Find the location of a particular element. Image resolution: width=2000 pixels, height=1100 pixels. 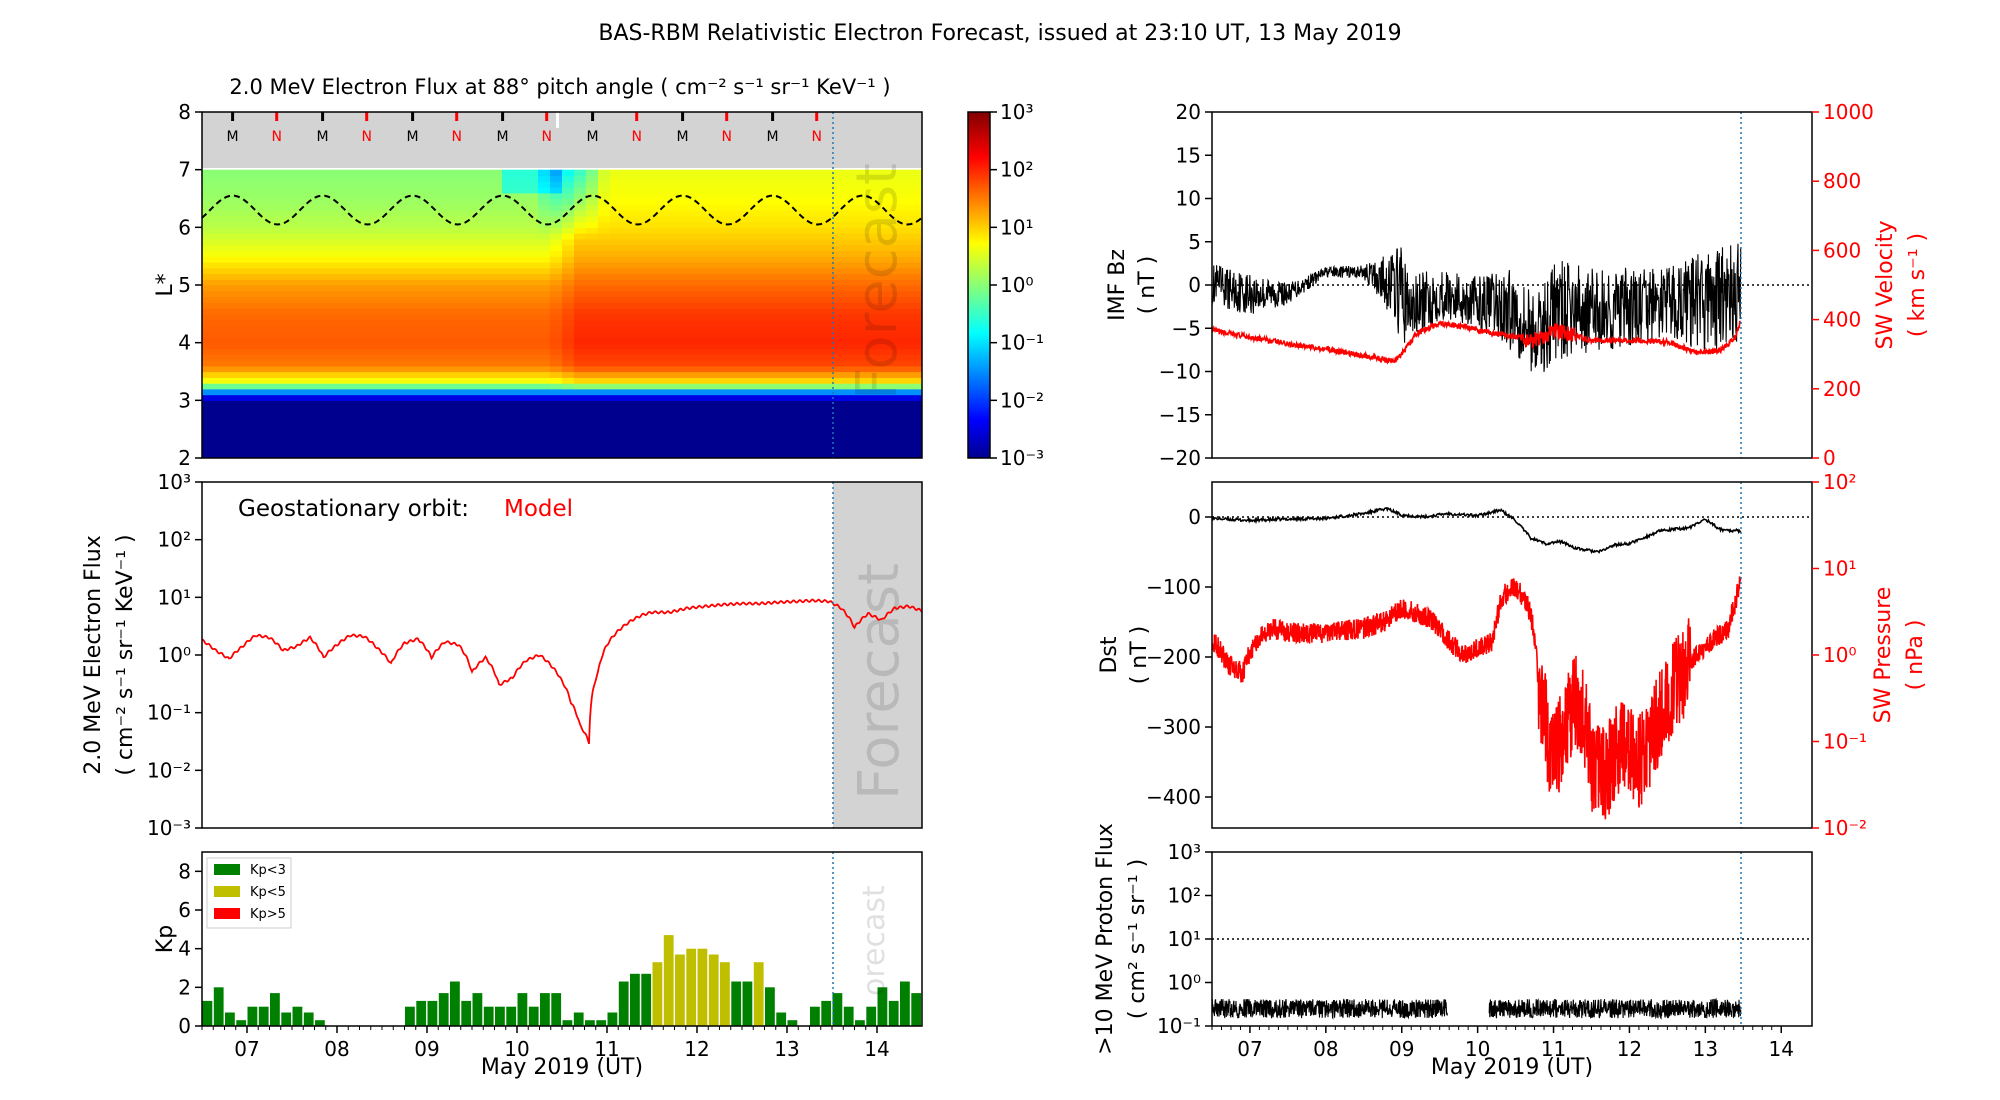

geo-forecast-label: Forecast is located at coordinates (879, 681).